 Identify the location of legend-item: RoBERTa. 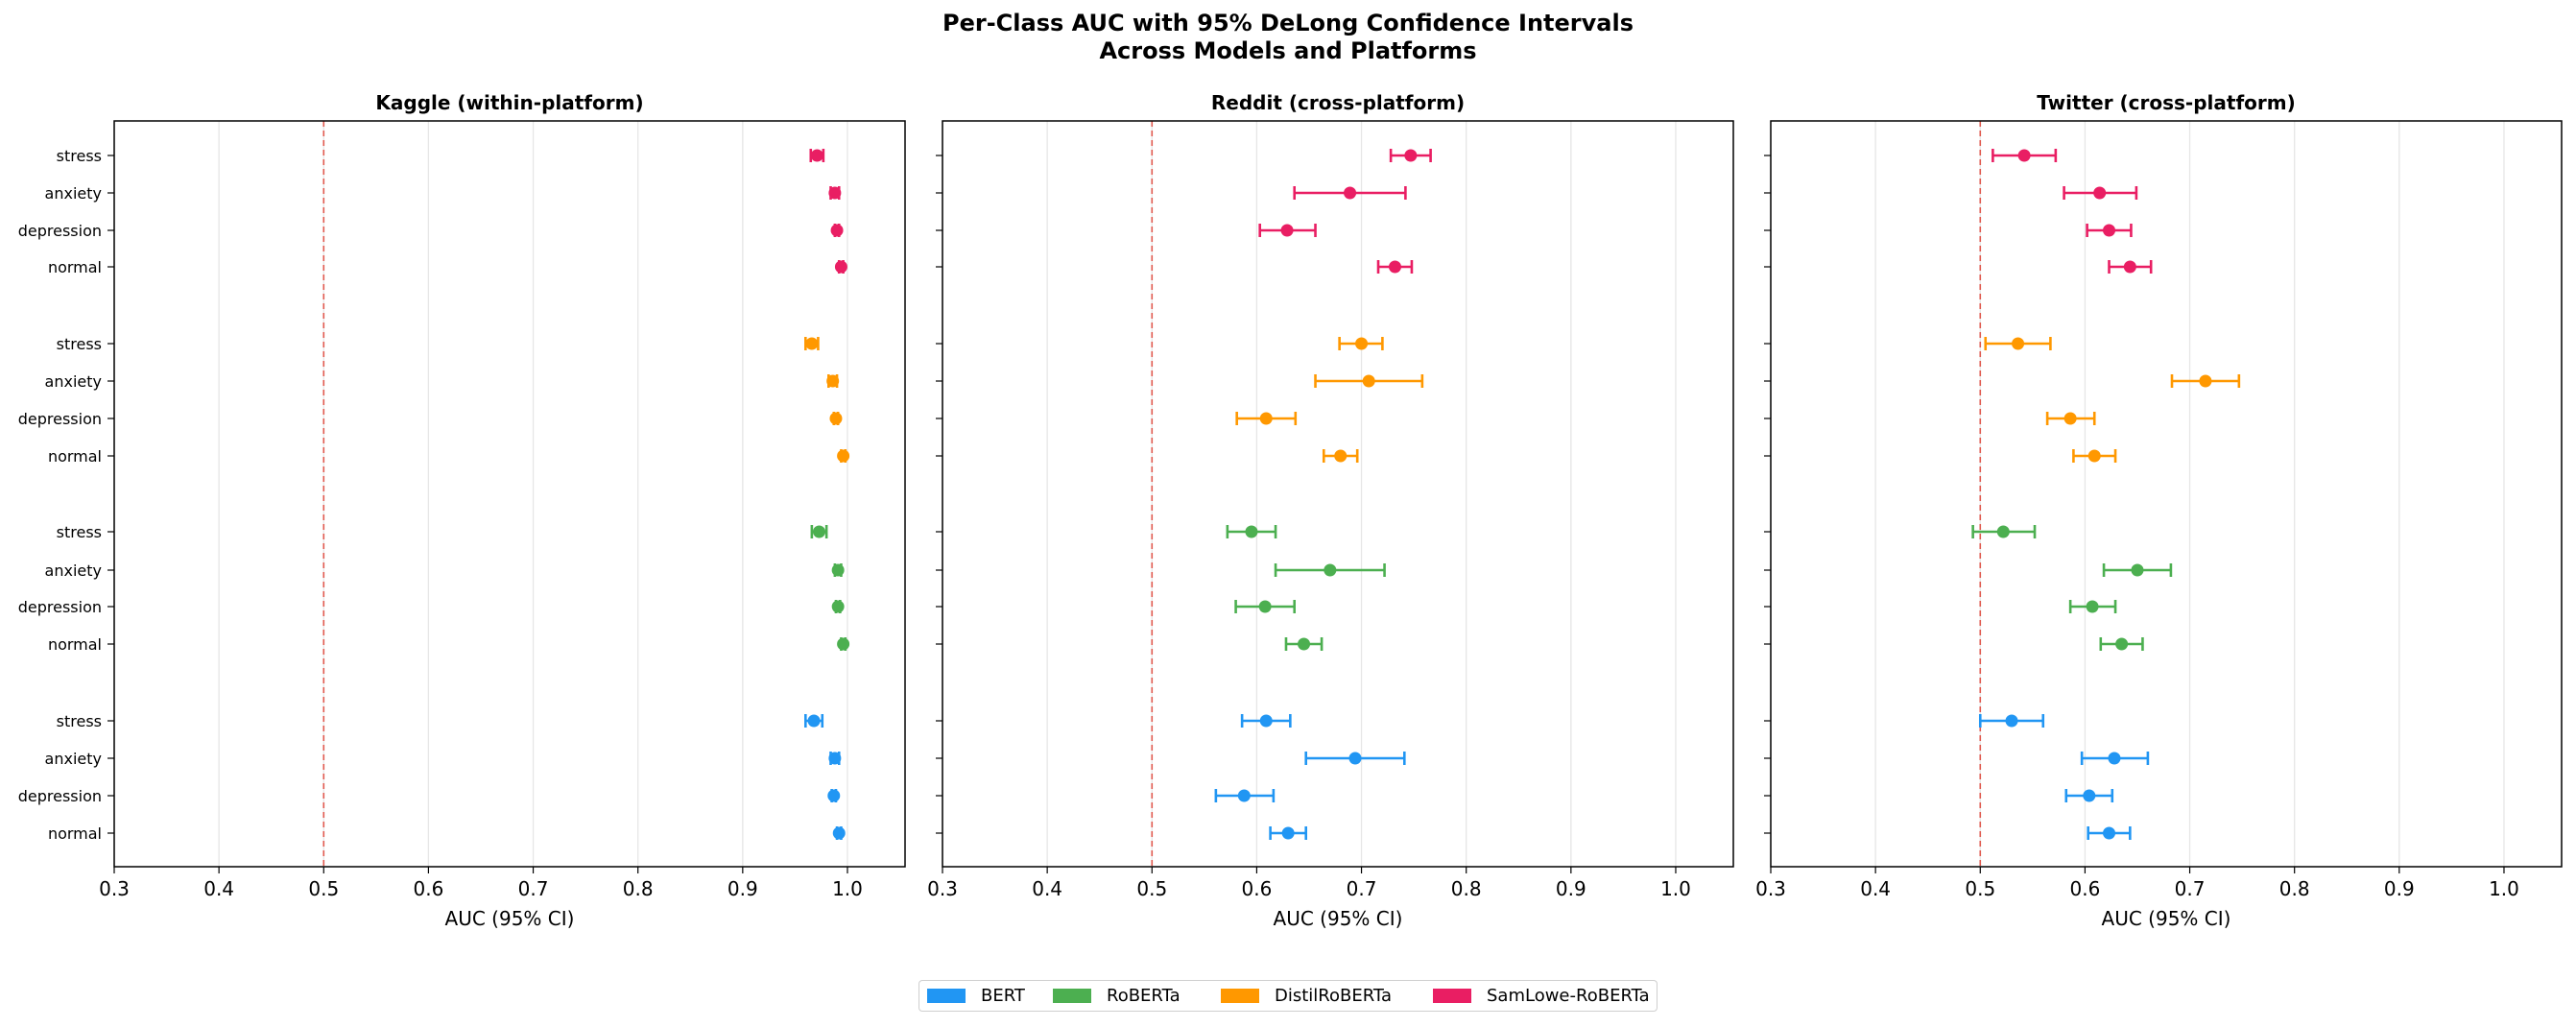
(1117, 996).